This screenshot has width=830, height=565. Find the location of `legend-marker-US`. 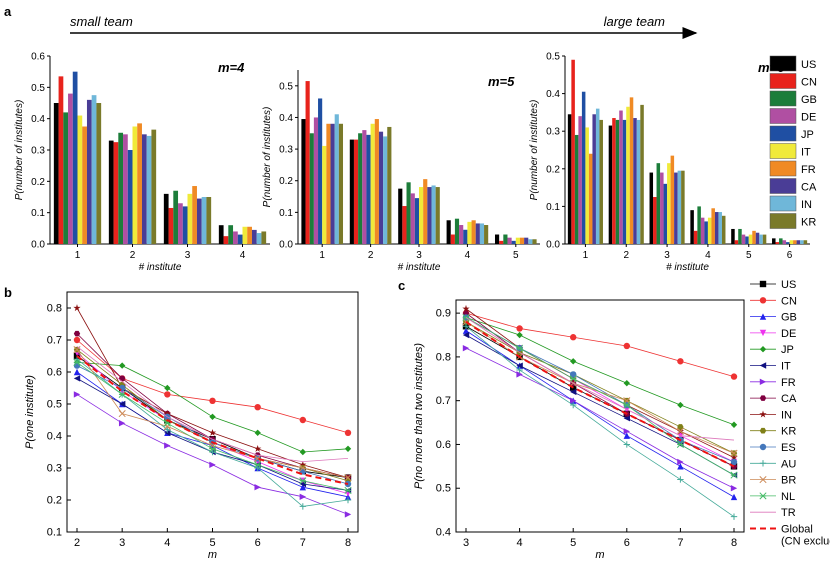

legend-marker-US is located at coordinates (763, 284).